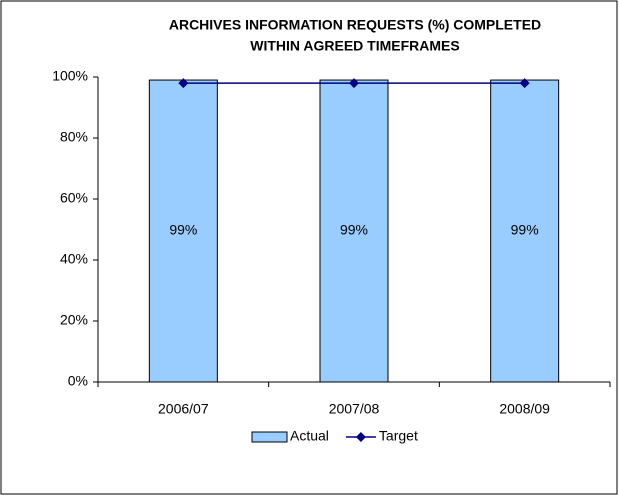  What do you see at coordinates (398, 436) in the screenshot?
I see `legend-label: Target` at bounding box center [398, 436].